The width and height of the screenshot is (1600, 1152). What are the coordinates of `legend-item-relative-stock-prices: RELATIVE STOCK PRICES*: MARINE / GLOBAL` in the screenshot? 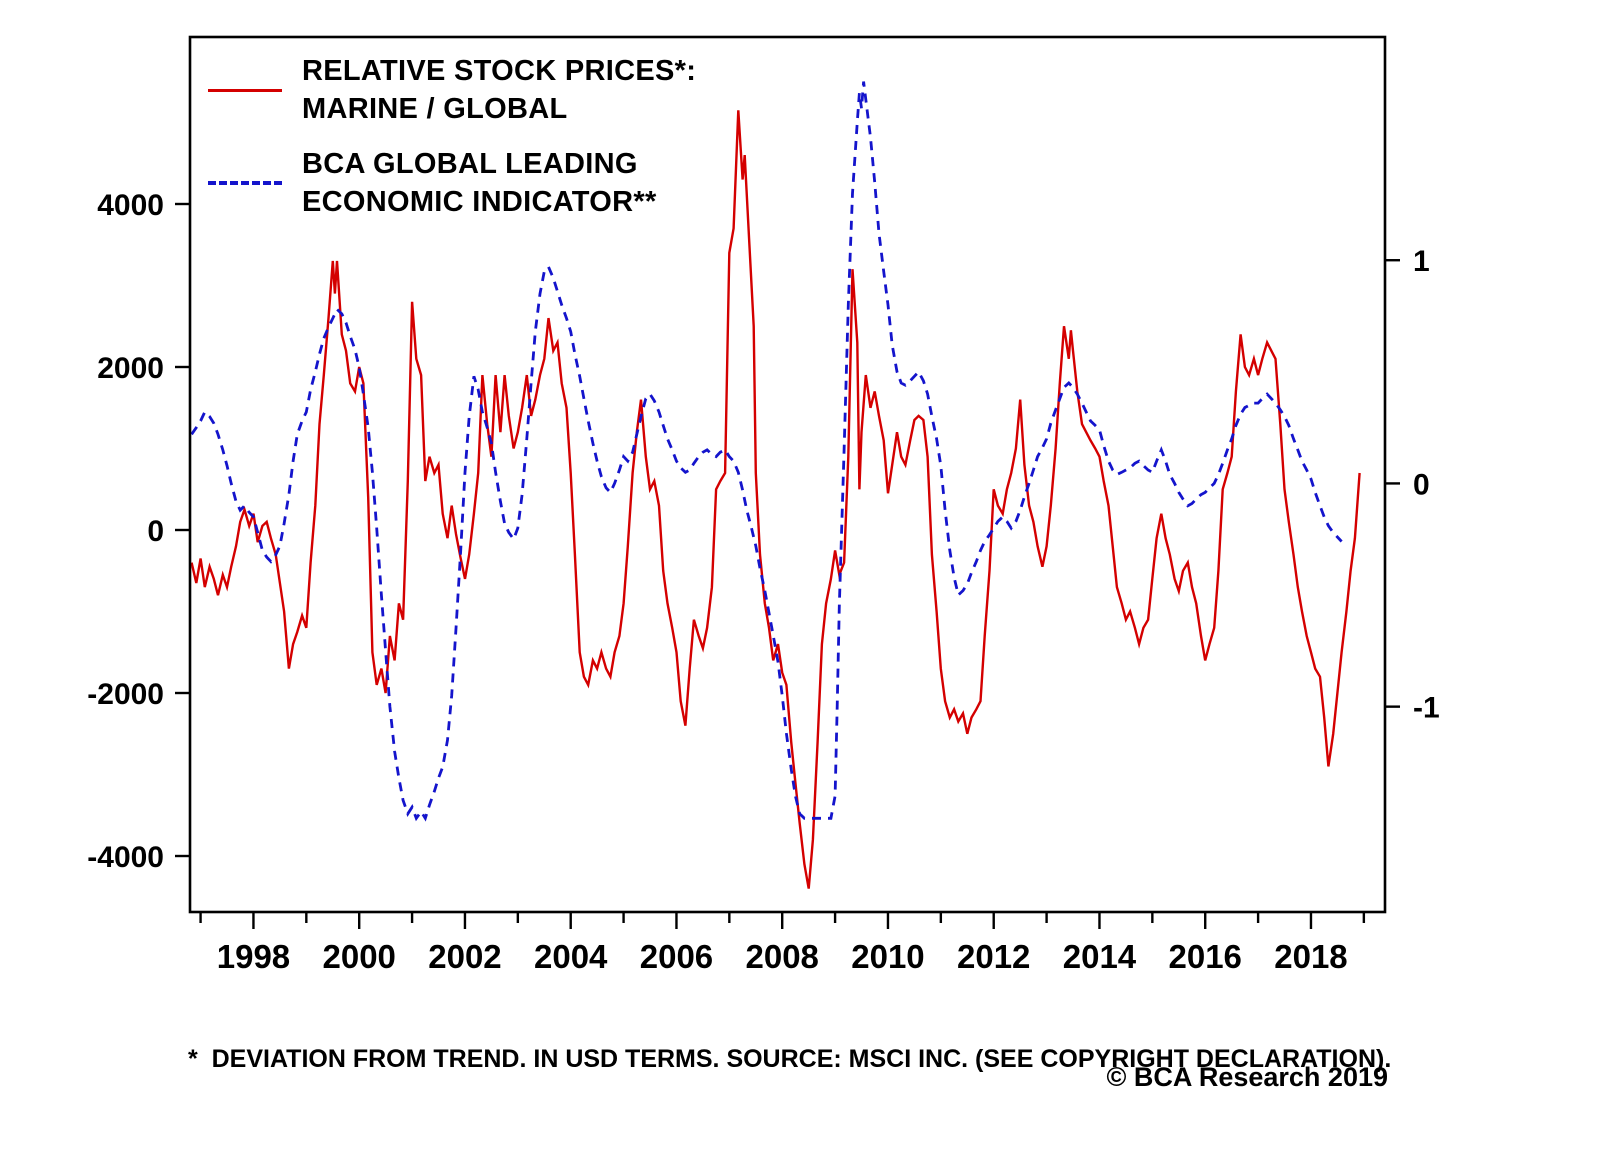 It's located at (452, 90).